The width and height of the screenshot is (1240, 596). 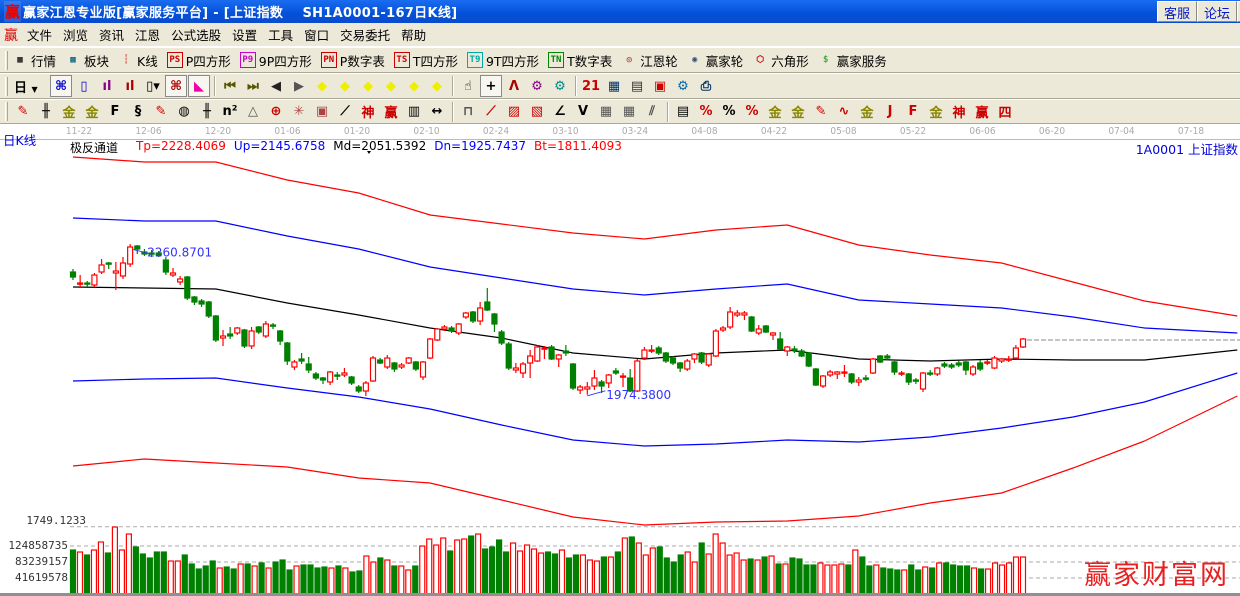 I want to click on toolbar-button-ps: PS P四方形, so click(x=198, y=60).